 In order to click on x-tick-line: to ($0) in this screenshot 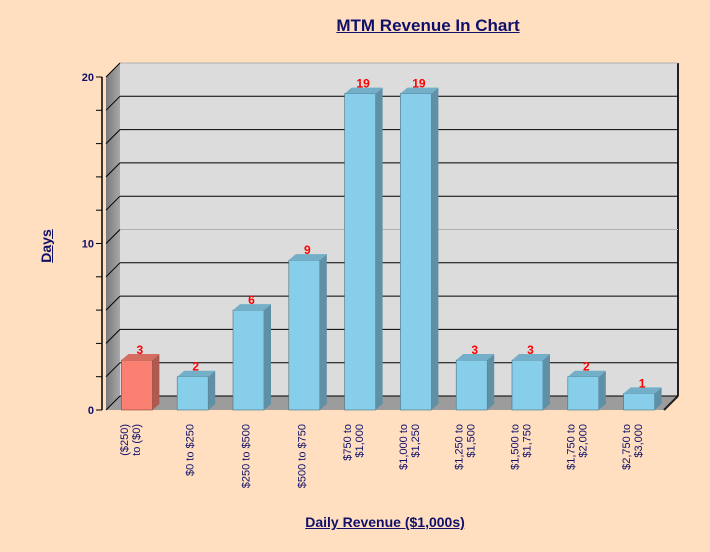, I will do `click(137, 440)`.